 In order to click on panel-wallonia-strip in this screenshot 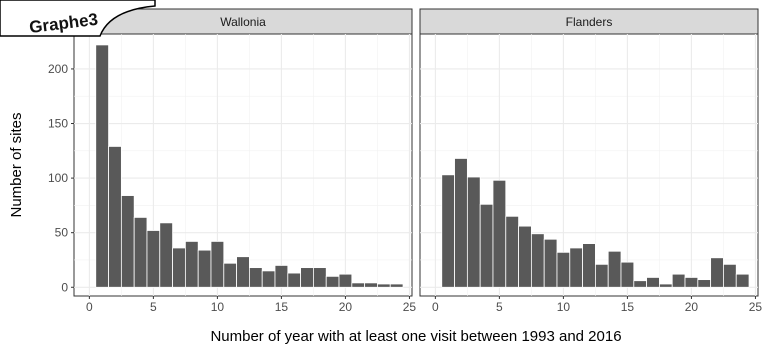, I will do `click(243, 21)`.